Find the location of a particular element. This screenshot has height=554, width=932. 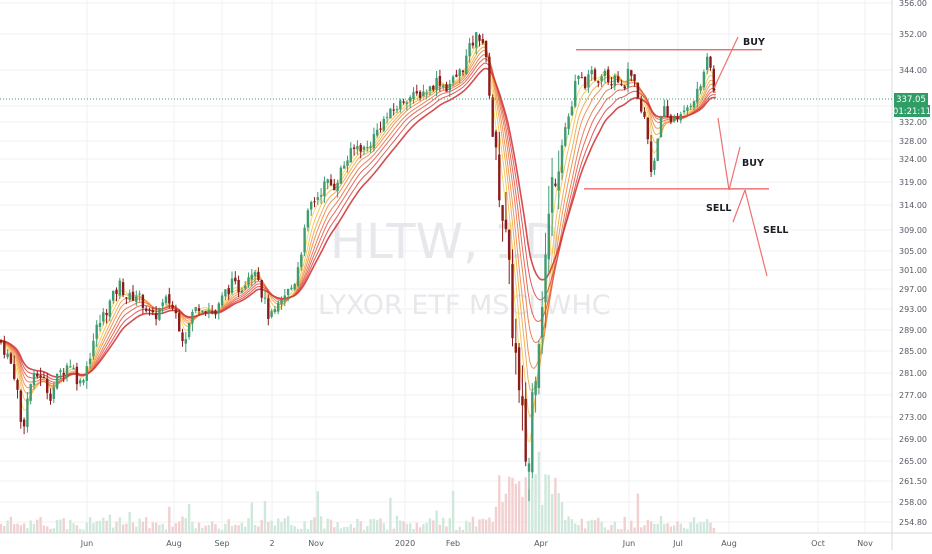

time-axis: Jun Aug Sep 2 Nov 2020 Feb Apr Jun Jul Aug Oct Nov is located at coordinates (466, 540).